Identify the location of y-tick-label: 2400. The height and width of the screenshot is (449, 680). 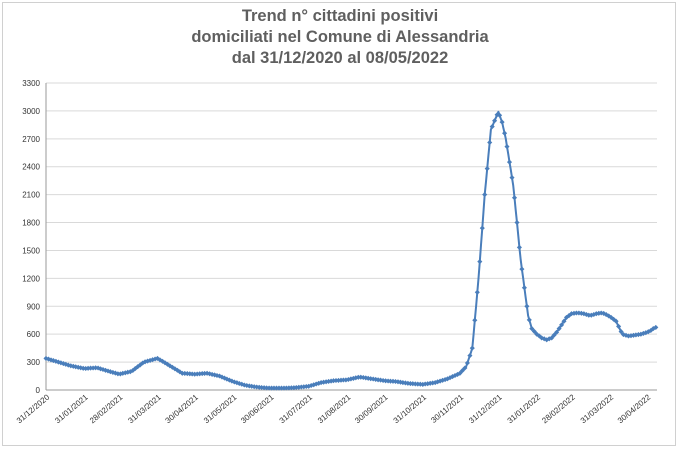
(31, 167).